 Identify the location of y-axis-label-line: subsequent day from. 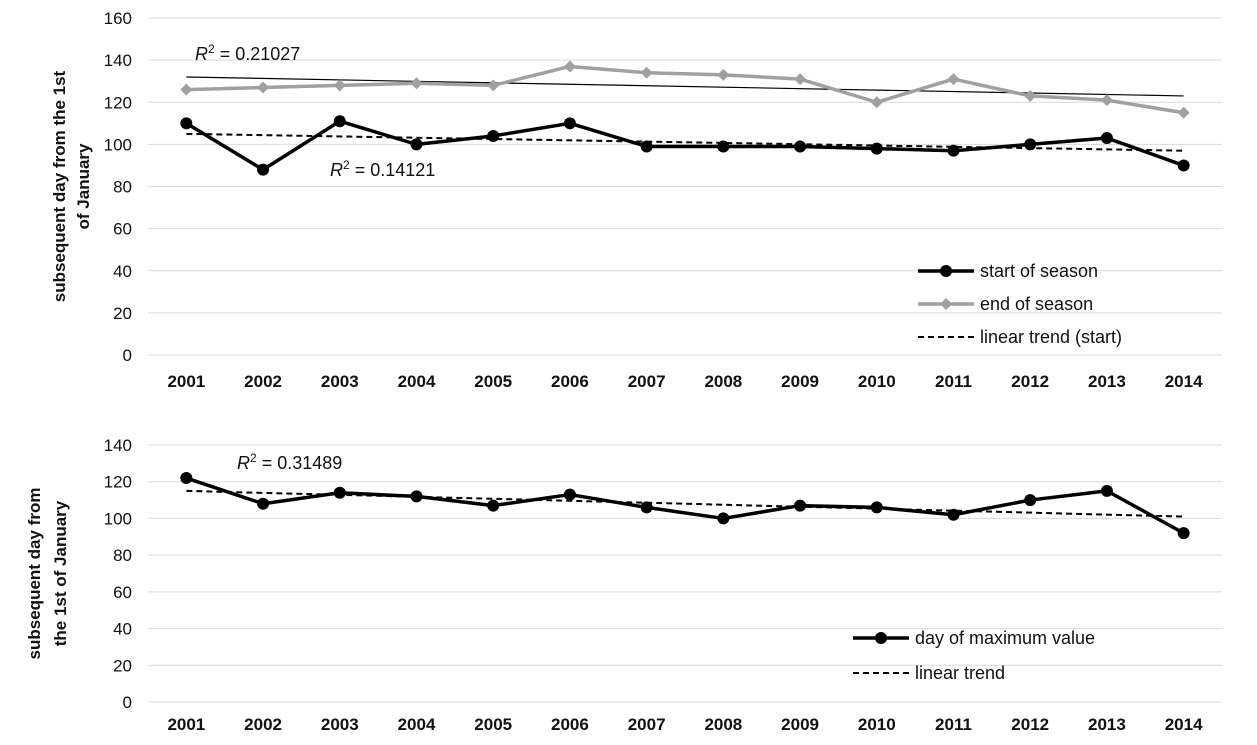
(34, 574).